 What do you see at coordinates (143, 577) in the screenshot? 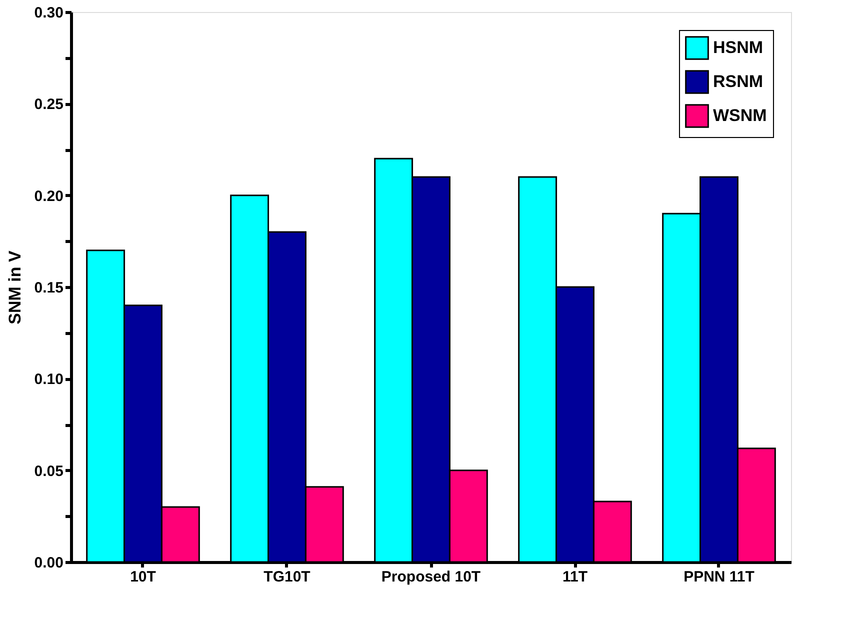
I see `x-tick-label: 10T` at bounding box center [143, 577].